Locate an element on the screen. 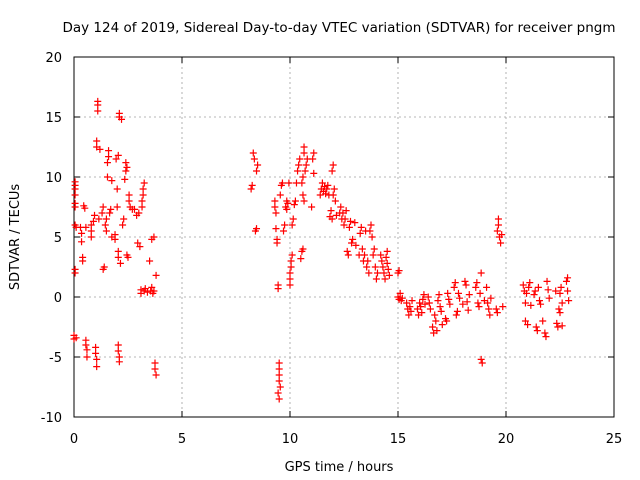 This screenshot has height=480, width=640. x-tick-label: 5 is located at coordinates (182, 439).